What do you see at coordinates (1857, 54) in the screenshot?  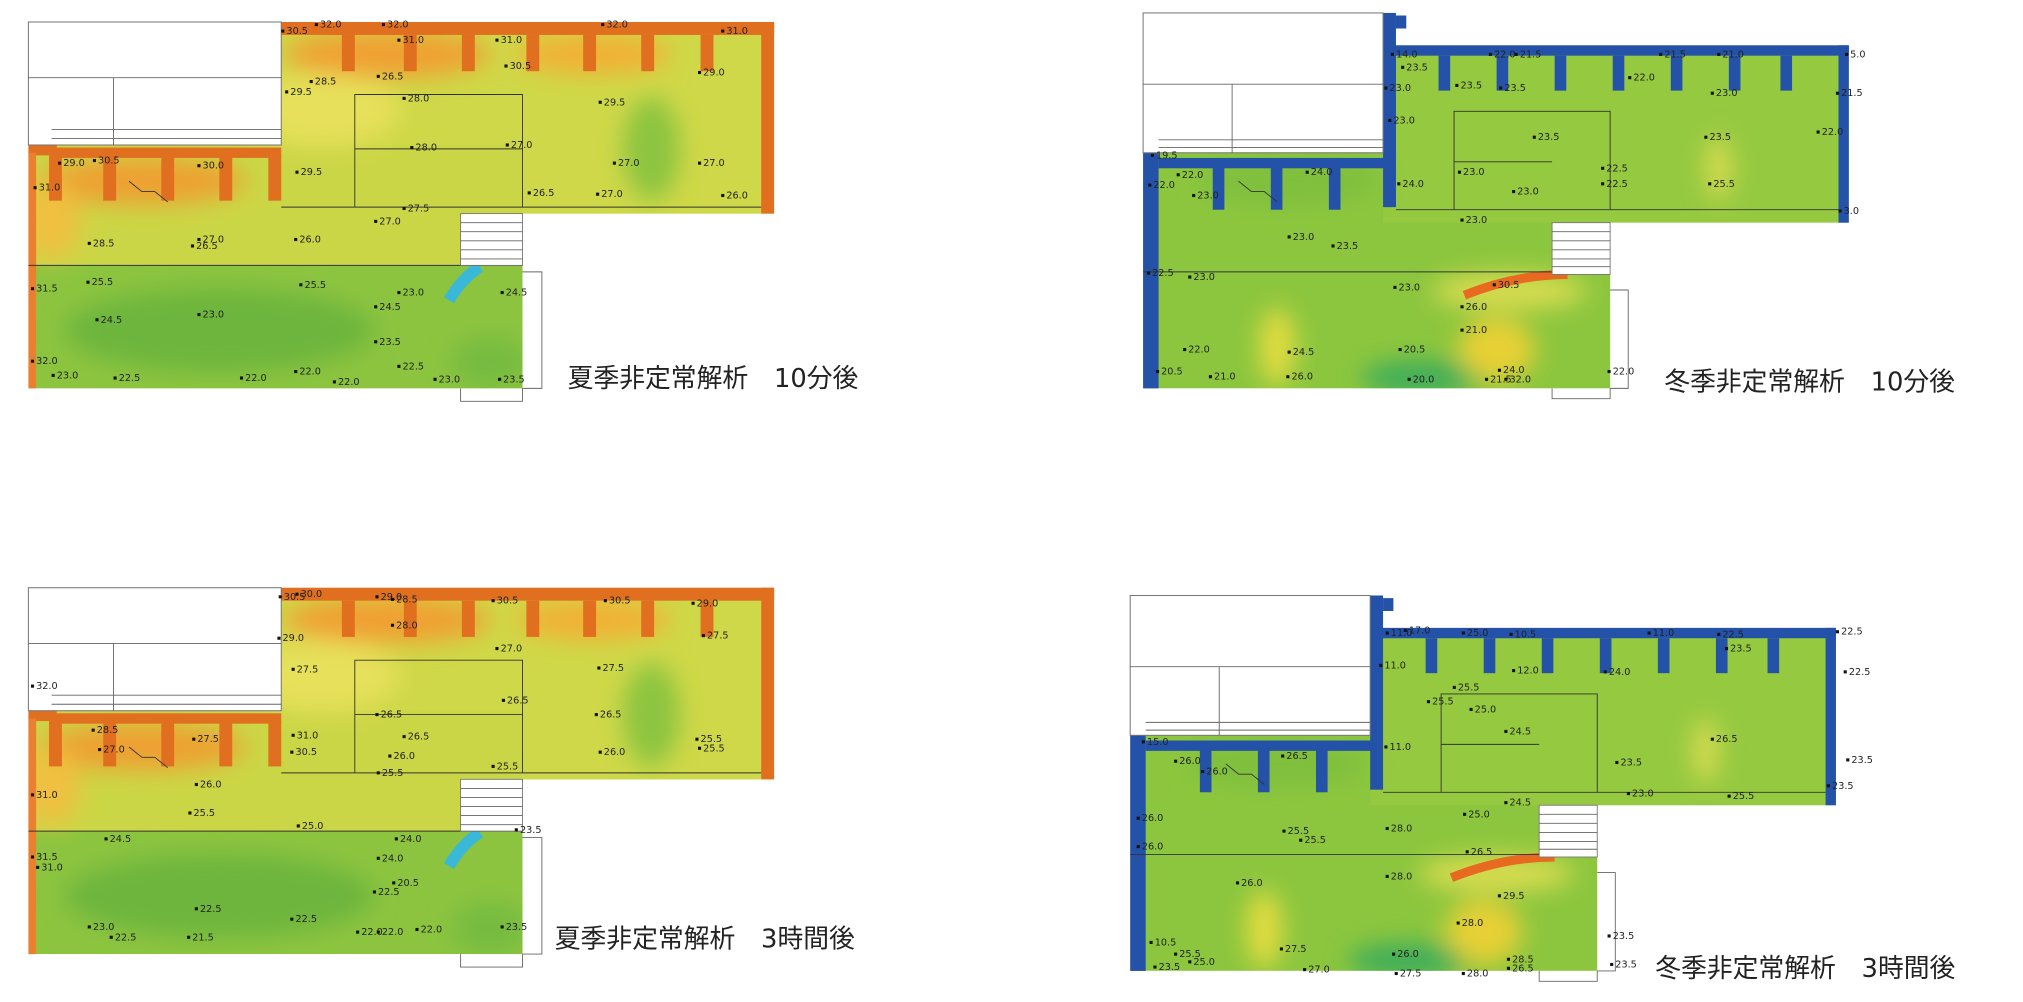 I see `temperature-label: 5.0` at bounding box center [1857, 54].